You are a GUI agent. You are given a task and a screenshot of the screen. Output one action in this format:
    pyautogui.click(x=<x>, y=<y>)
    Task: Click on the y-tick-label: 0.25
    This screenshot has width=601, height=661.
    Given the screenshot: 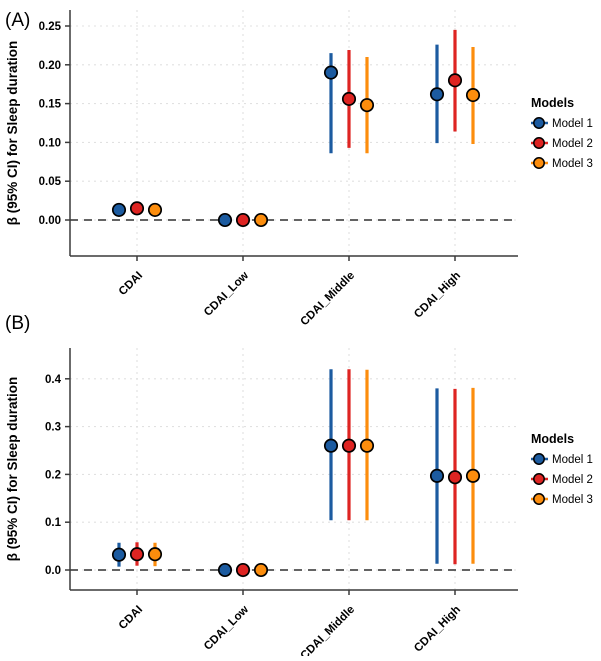 What is the action you would take?
    pyautogui.click(x=50, y=27)
    